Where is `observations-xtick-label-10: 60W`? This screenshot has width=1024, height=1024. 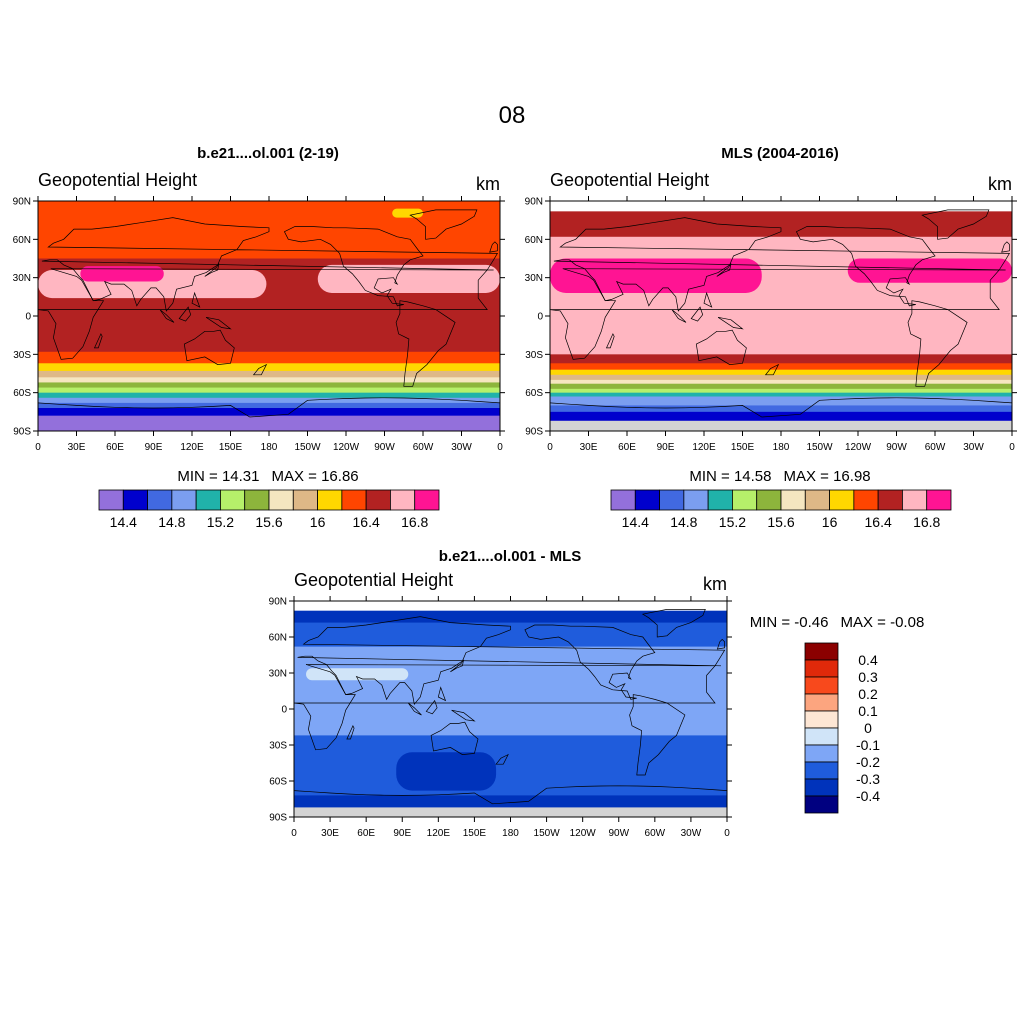
observations-xtick-label-10: 60W is located at coordinates (935, 447).